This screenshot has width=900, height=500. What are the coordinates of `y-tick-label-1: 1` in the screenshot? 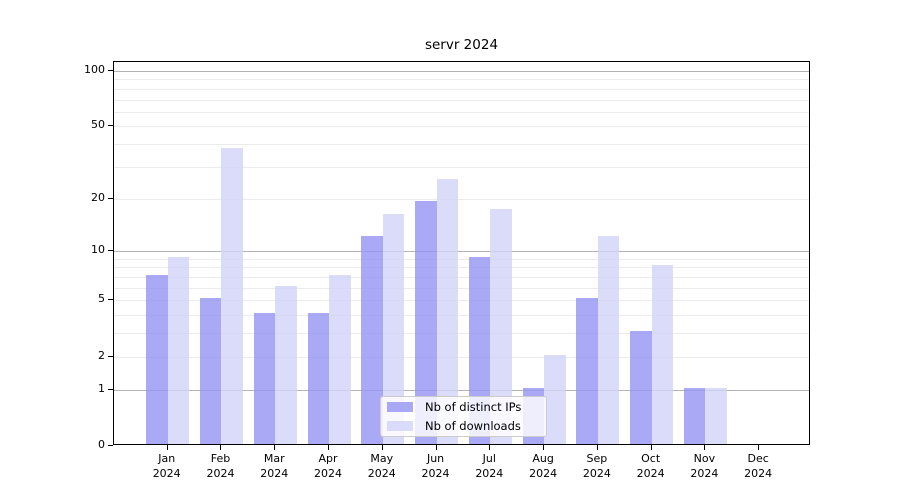 It's located at (101, 388).